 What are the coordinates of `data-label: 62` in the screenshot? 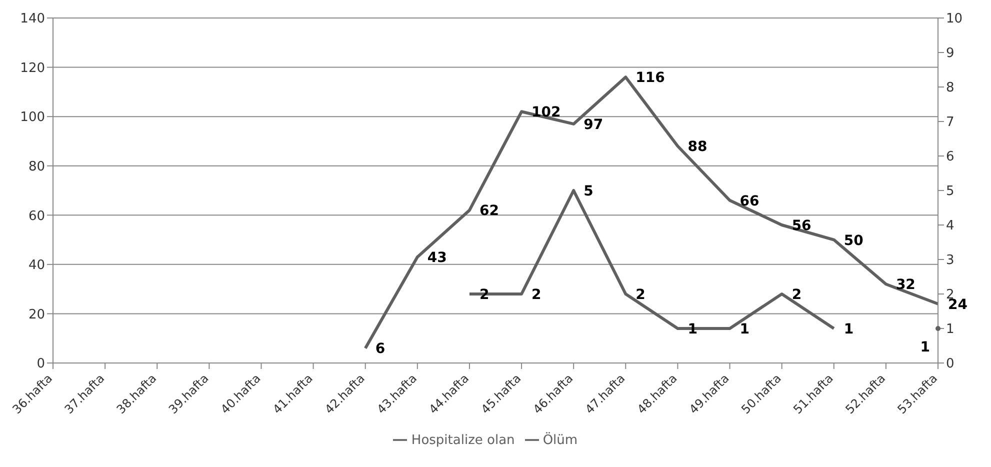 It's located at (489, 211).